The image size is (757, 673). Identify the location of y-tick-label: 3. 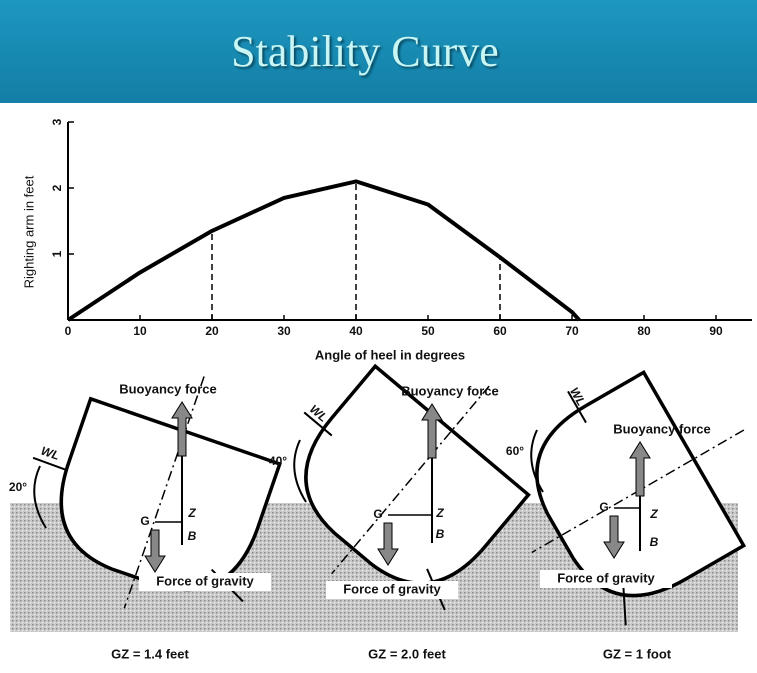
(57, 121).